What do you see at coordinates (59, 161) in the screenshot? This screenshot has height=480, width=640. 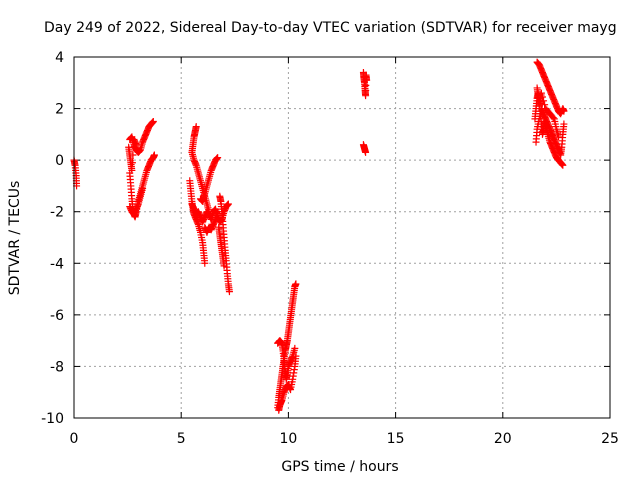 I see `y-tick-label: 0` at bounding box center [59, 161].